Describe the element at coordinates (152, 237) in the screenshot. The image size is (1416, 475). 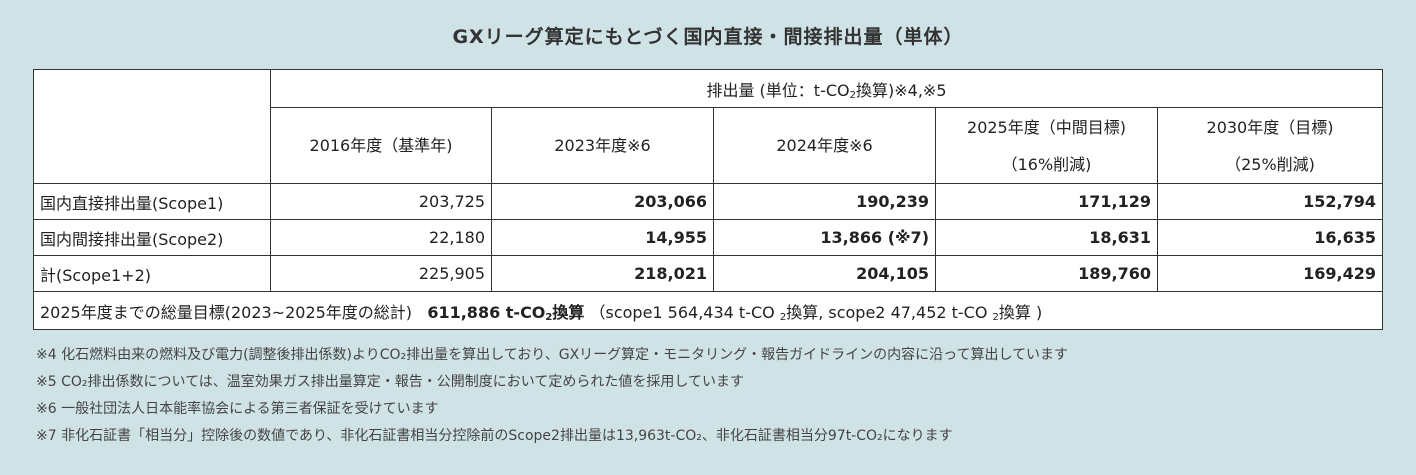
I see `row-label: 国内間接排出量(Scope2)` at that location.